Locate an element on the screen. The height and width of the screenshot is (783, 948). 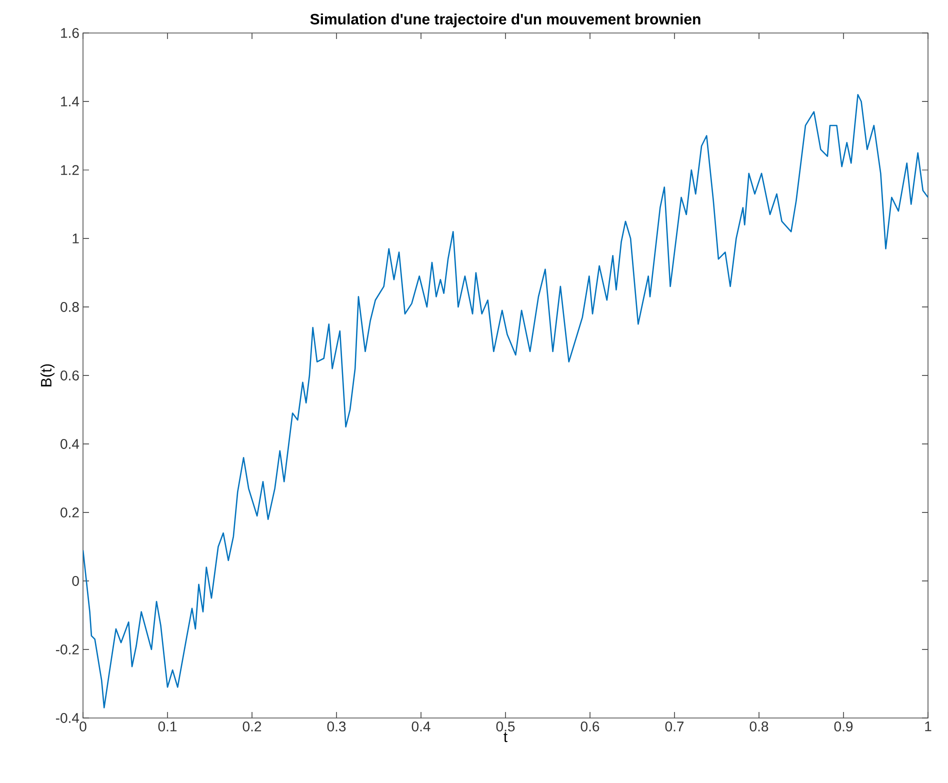
x-axis-title: t is located at coordinates (506, 737).